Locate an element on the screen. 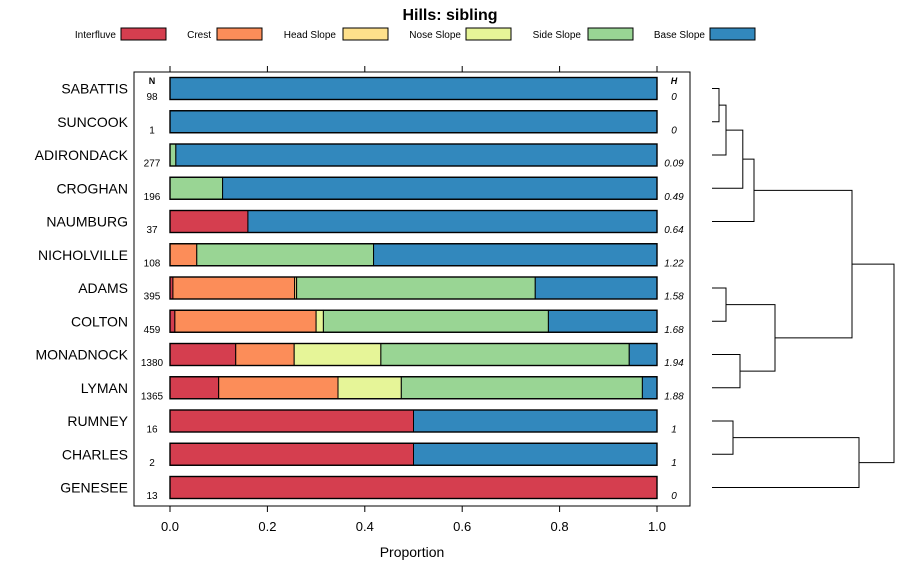  category-label: NICHOLVILLE is located at coordinates (83, 255).